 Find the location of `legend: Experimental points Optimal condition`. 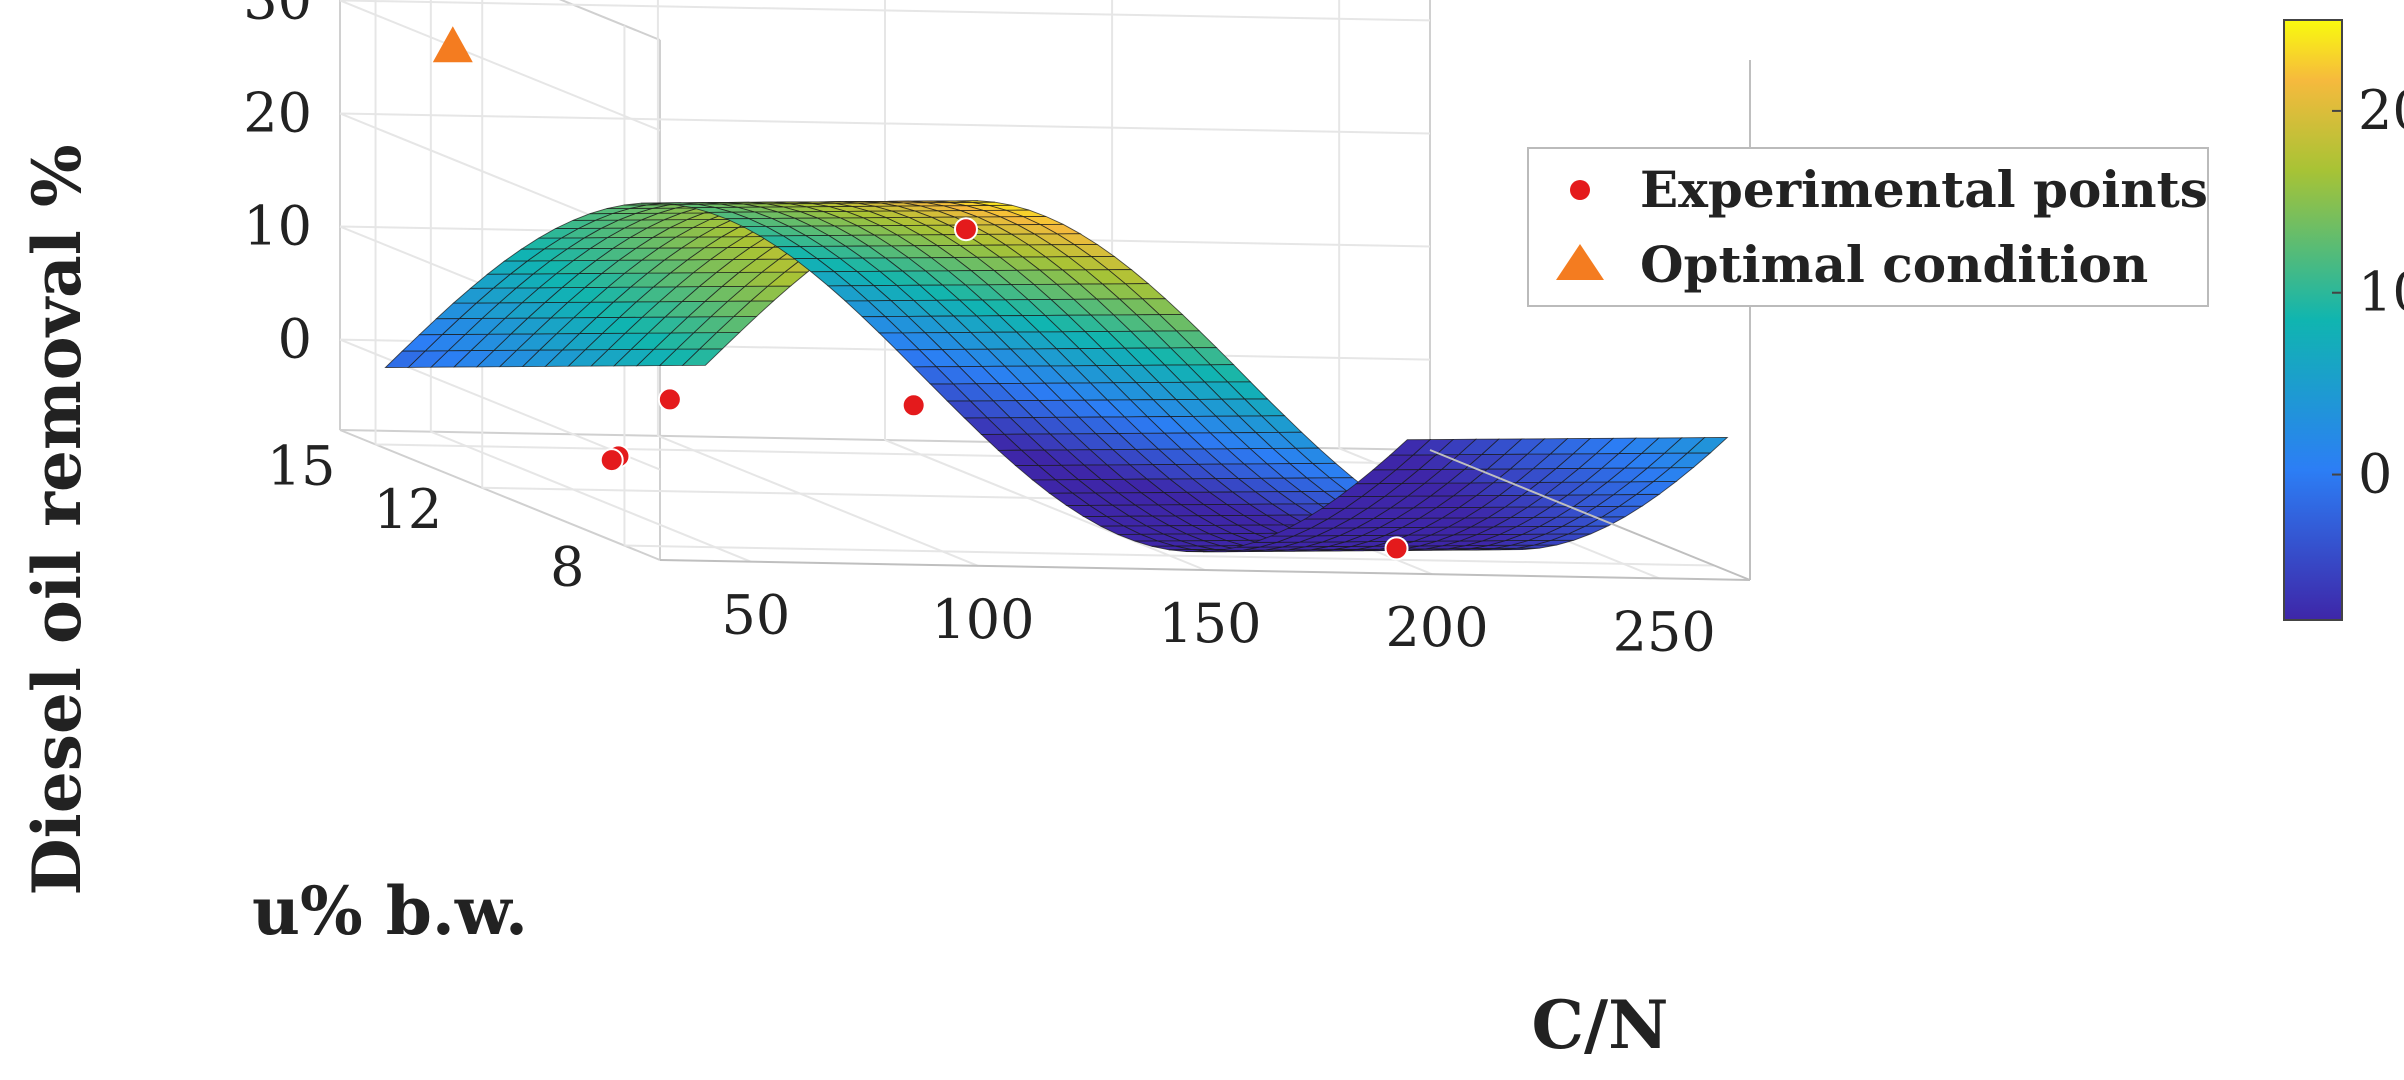

legend: Experimental points Optimal condition is located at coordinates (1868, 227).